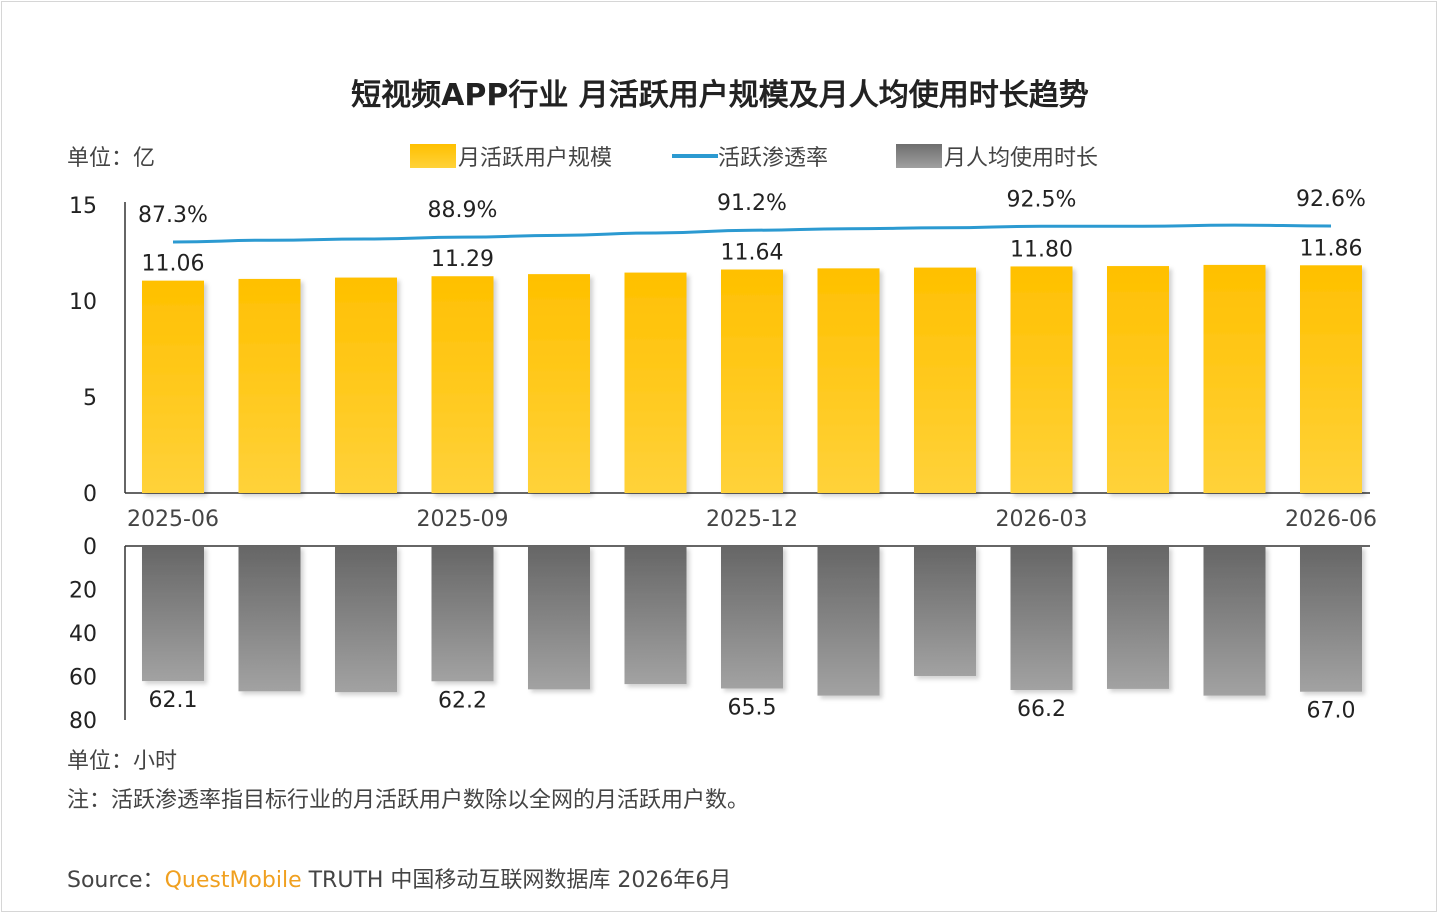 The image size is (1440, 915). I want to click on x-tick-label: 2026-03, so click(1042, 519).